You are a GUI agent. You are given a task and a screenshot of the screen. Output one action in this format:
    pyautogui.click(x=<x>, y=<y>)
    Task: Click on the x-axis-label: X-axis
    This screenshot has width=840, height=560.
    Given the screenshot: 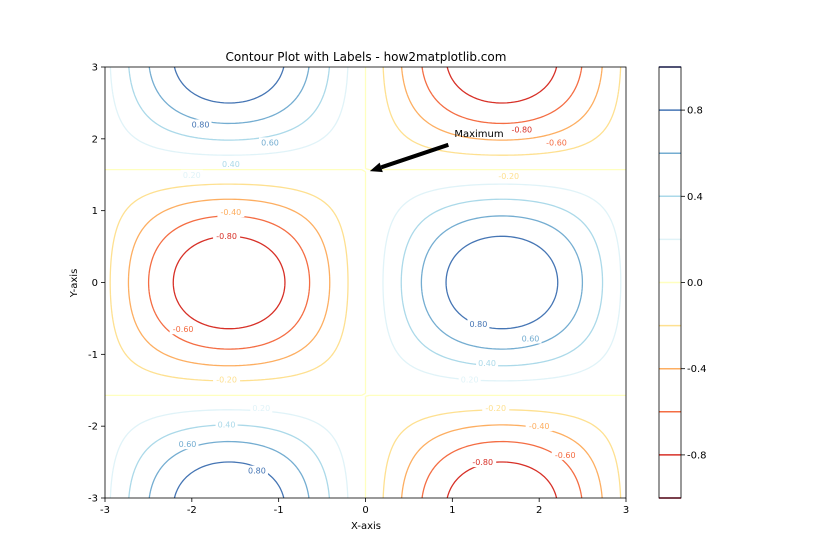 What is the action you would take?
    pyautogui.click(x=366, y=526)
    